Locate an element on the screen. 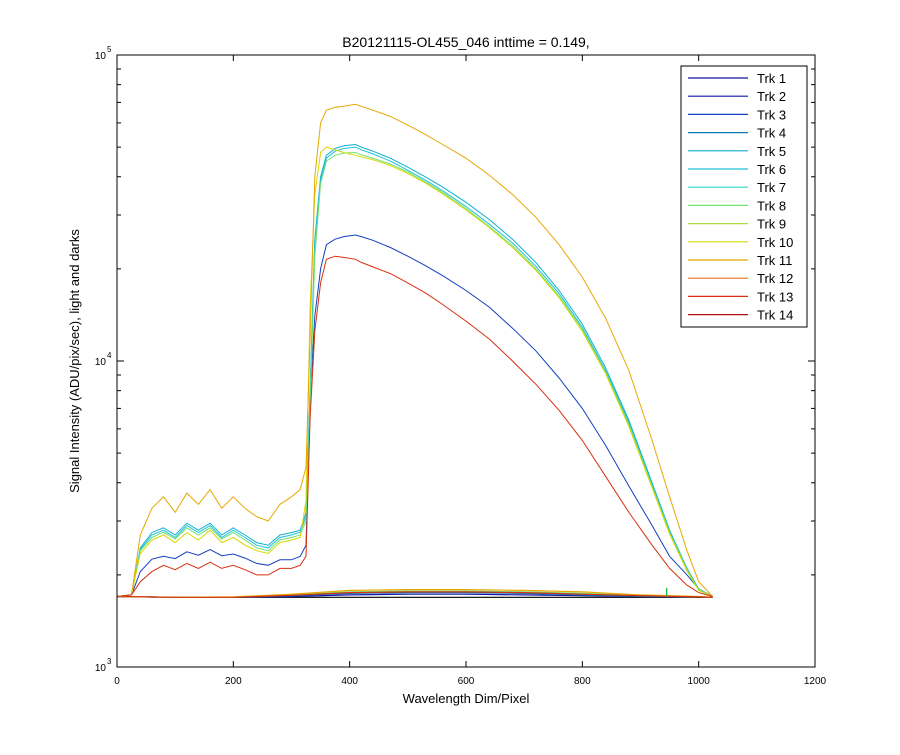 Image resolution: width=900 pixels, height=755 pixels. legend-label: Trk 5 is located at coordinates (771, 151).